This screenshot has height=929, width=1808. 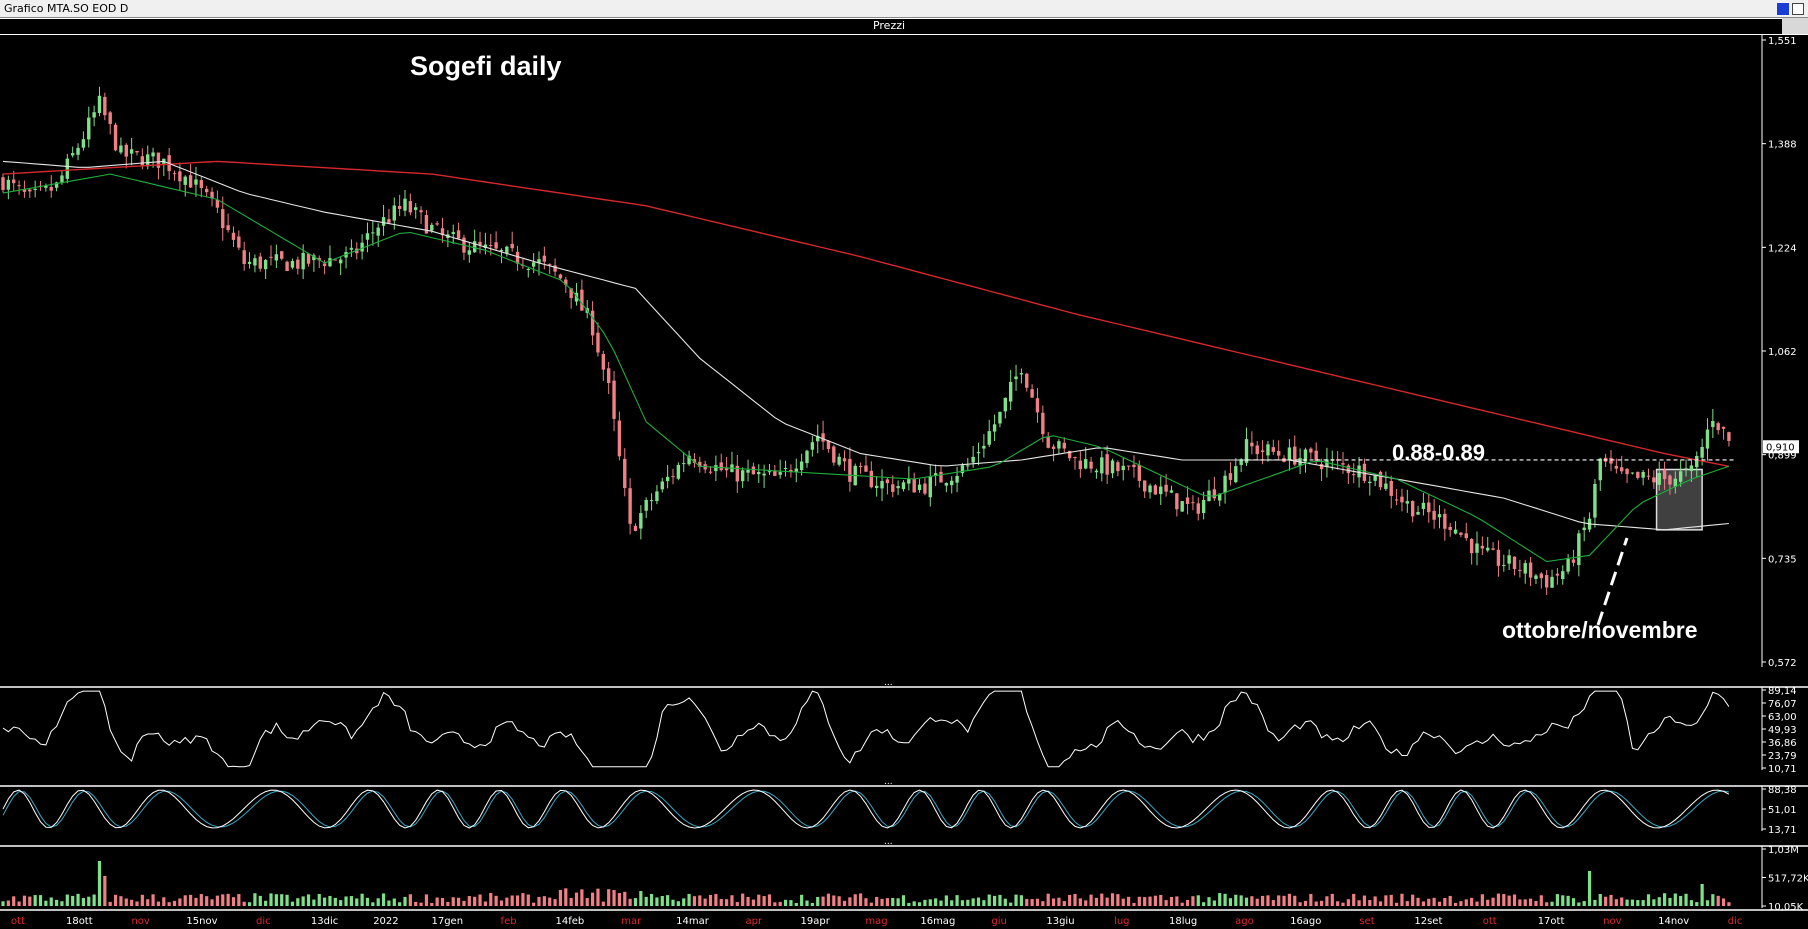 I want to click on stochastic-tick-label: 51,01, so click(x=1782, y=810).